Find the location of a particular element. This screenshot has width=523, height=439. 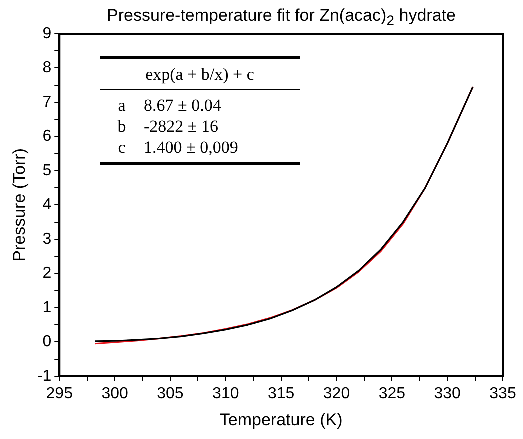

x-tick-label: 310 is located at coordinates (226, 393).